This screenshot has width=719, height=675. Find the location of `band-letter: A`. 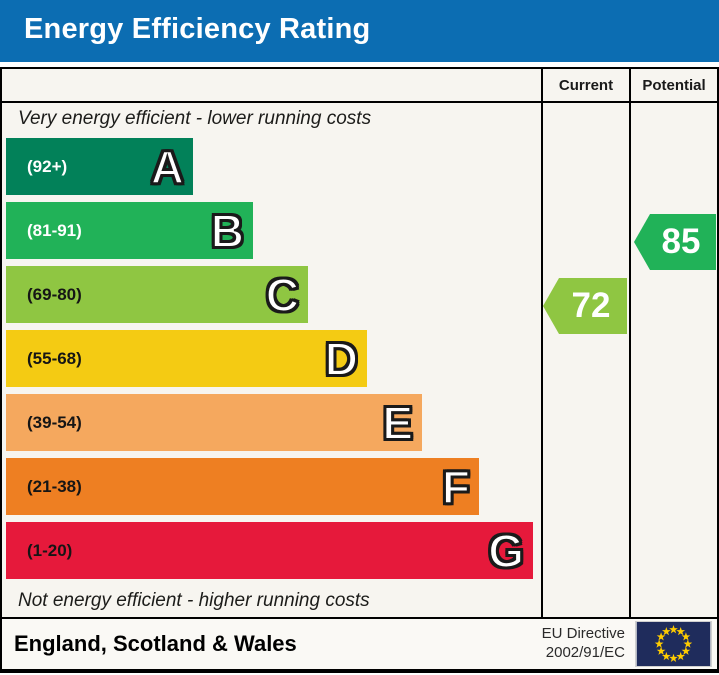

band-letter: A is located at coordinates (167, 166).